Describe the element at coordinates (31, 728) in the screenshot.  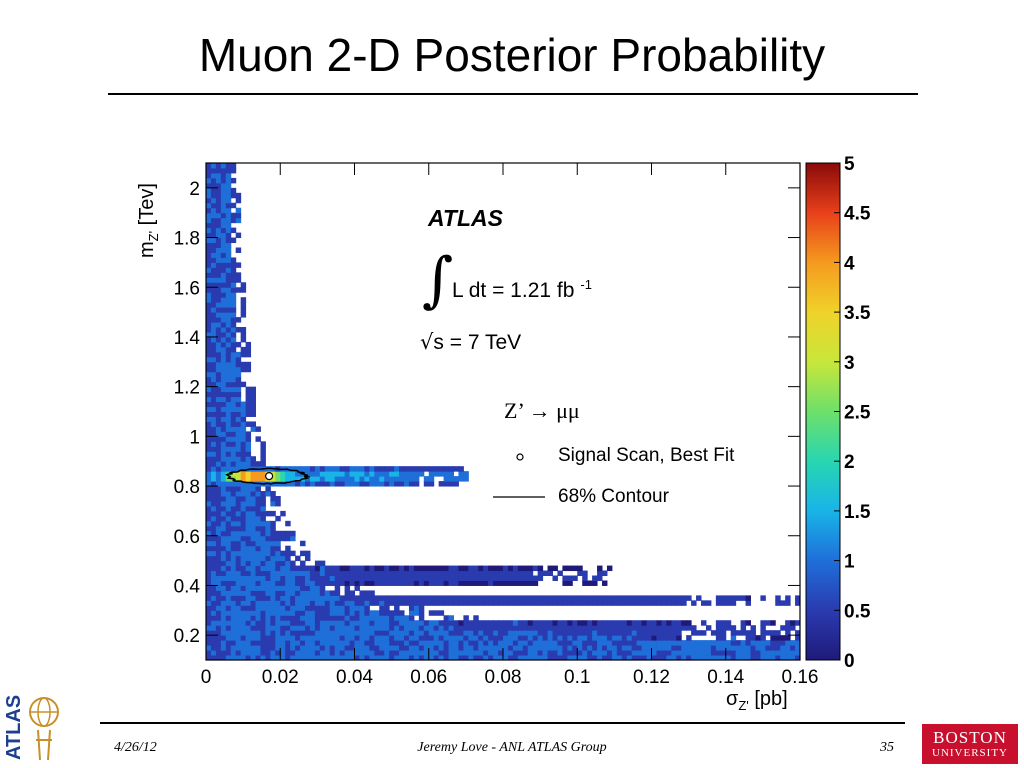
I see `atlas-logo: ATLAS` at that location.